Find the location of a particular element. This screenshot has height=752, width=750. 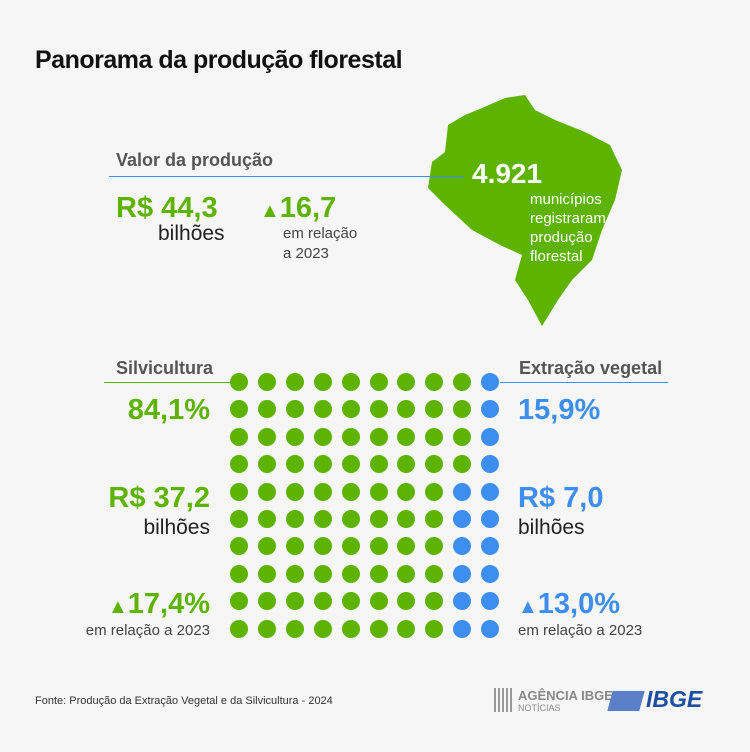

valor-divider is located at coordinates (286, 176).